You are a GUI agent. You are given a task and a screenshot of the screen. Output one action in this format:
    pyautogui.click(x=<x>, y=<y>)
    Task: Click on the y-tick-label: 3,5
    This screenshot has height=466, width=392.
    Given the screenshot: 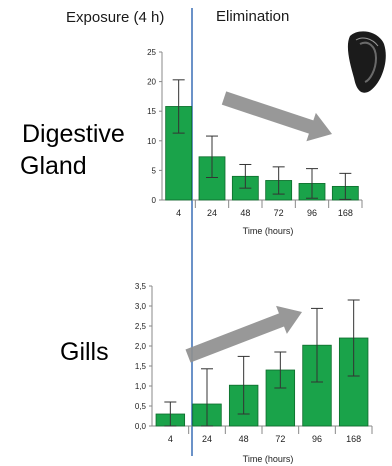 What is the action you would take?
    pyautogui.click(x=141, y=286)
    